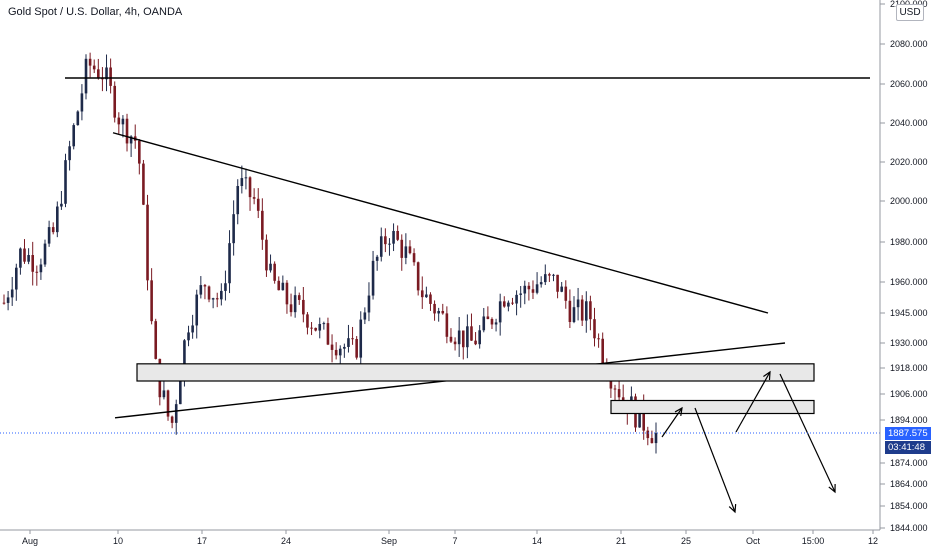 The image size is (932, 550). What do you see at coordinates (621, 541) in the screenshot?
I see `x-tick-label: 21` at bounding box center [621, 541].